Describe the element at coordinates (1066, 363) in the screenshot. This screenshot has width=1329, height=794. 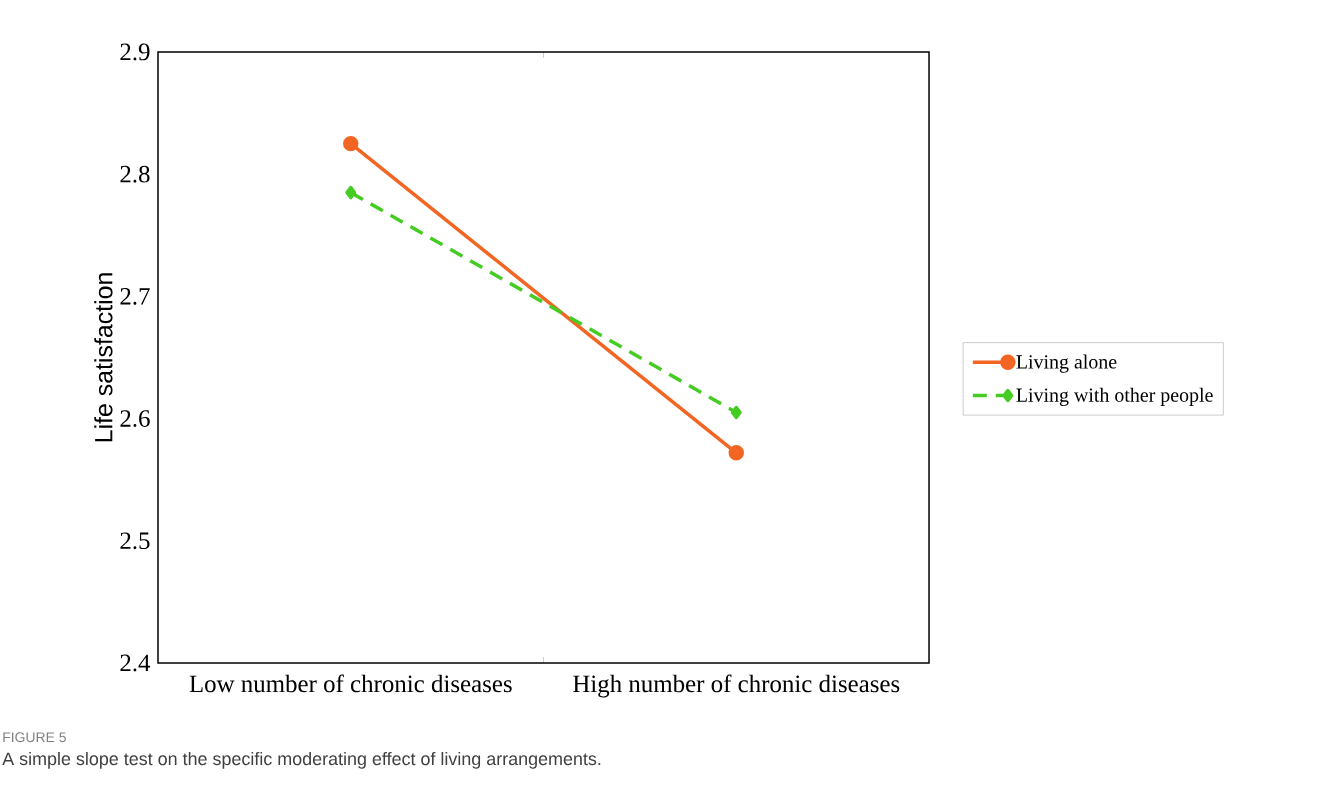
I see `legend-label: Living alone` at that location.